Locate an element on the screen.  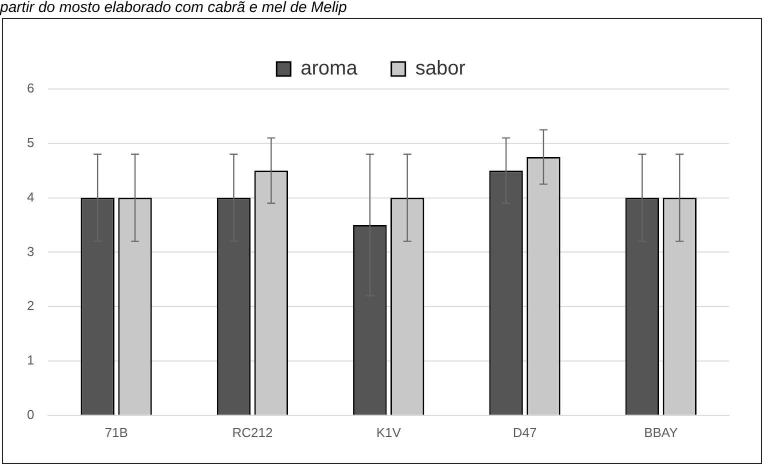
y-tick-label: 4 is located at coordinates (30, 196).